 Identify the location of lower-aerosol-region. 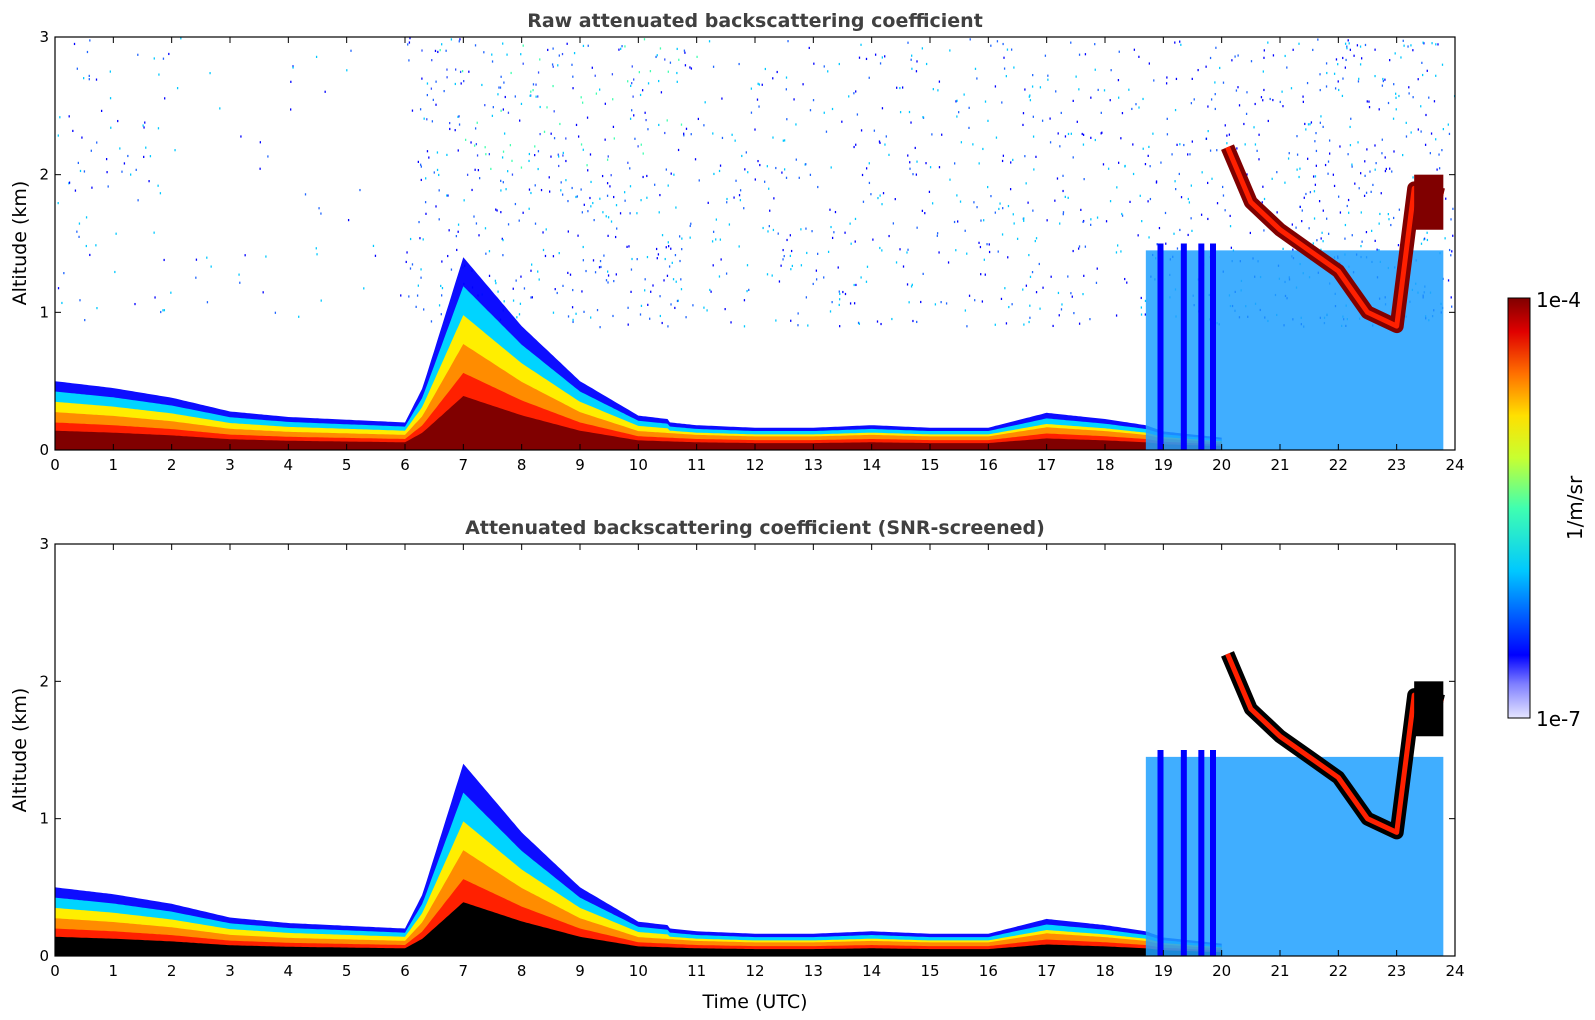
(1294, 346).